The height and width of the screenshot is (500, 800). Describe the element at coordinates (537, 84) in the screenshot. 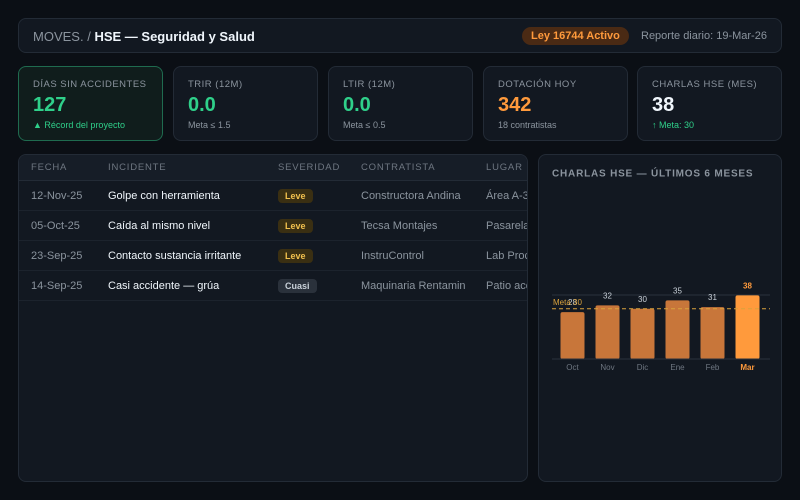

I see `kpi-label: DOTACIÓN HOY` at that location.